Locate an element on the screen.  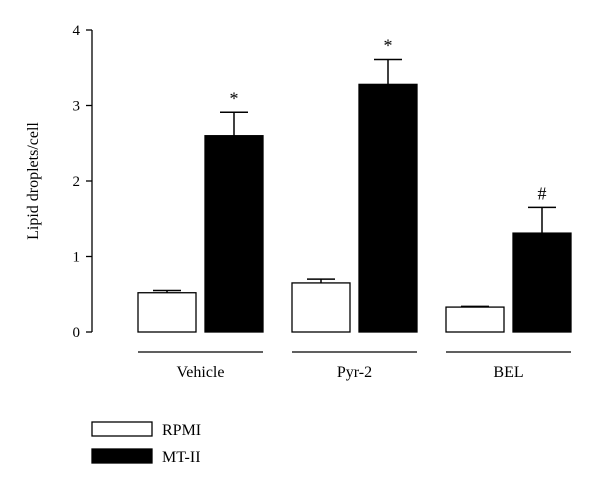
bar-rpmi-bel is located at coordinates (475, 319).